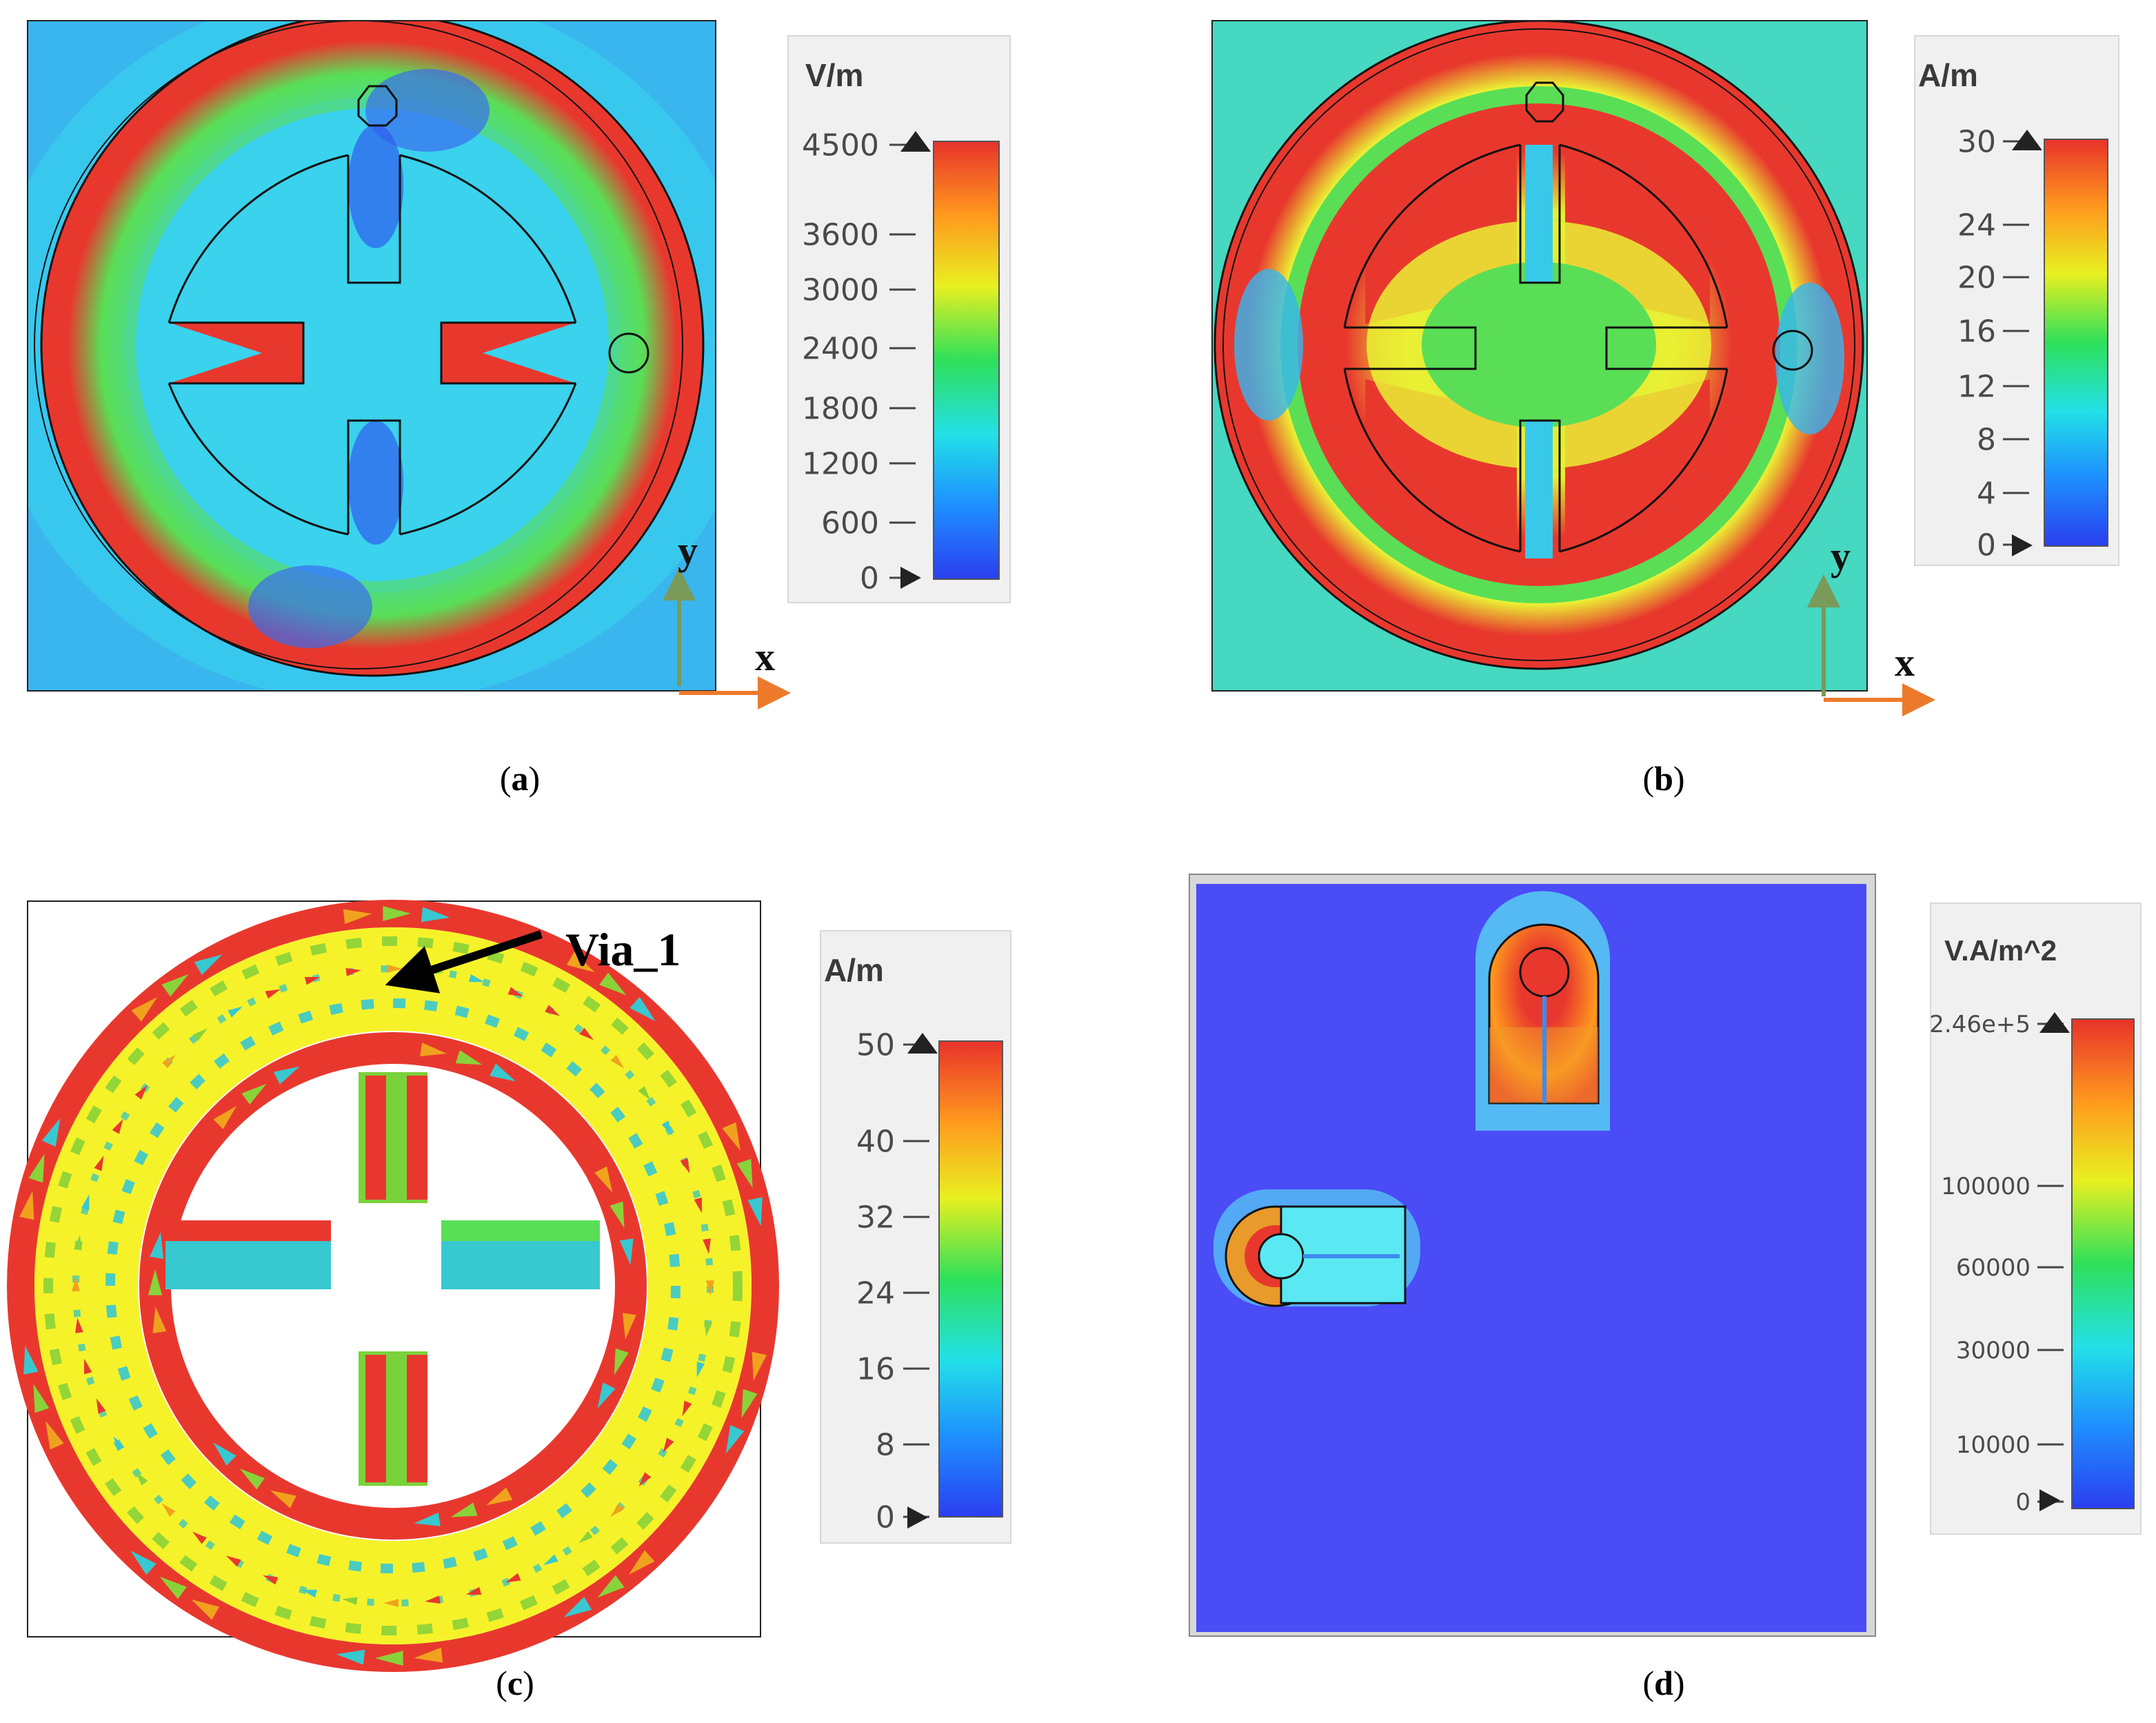 The width and height of the screenshot is (2156, 1723). What do you see at coordinates (840, 348) in the screenshot?
I see `colorbar-tick-label: 2400` at bounding box center [840, 348].